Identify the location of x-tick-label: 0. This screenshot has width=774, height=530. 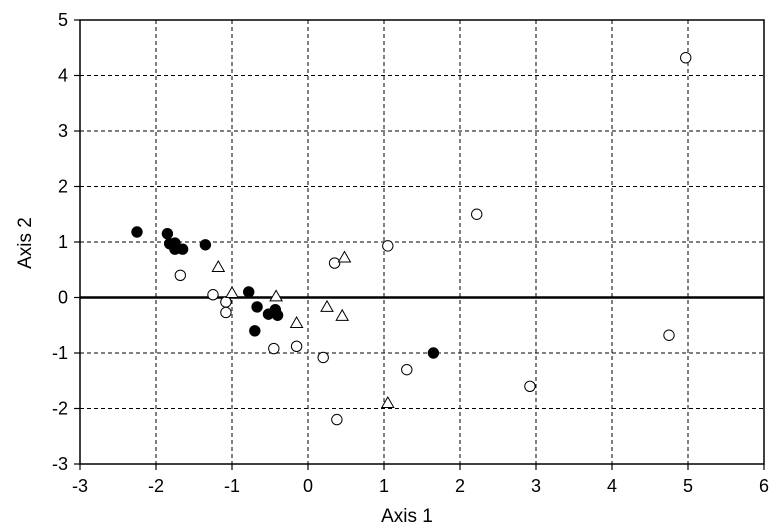
(308, 486).